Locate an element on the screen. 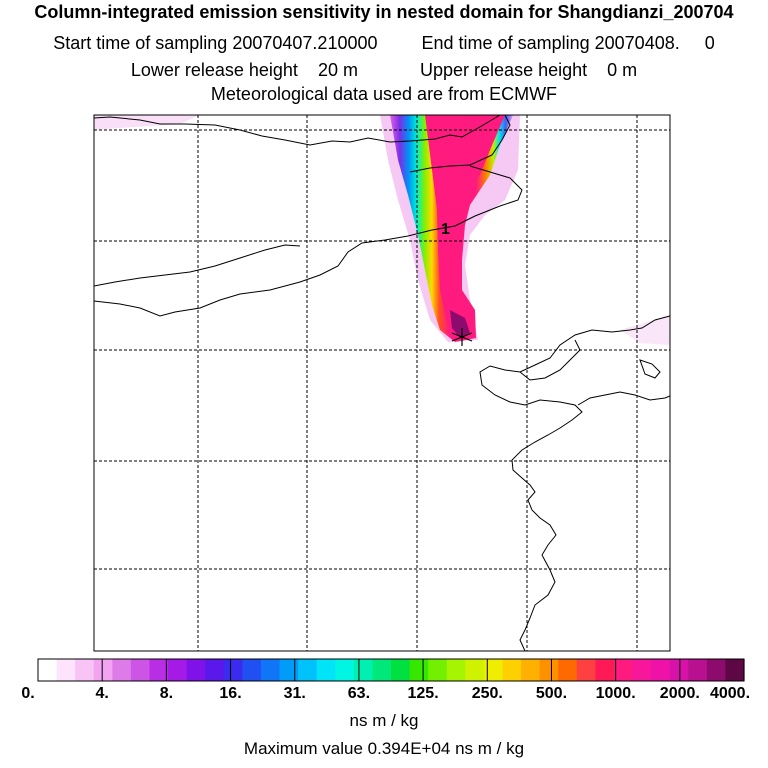 The image size is (768, 768). start-time-label: Start time of sampling is located at coordinates (140, 43).